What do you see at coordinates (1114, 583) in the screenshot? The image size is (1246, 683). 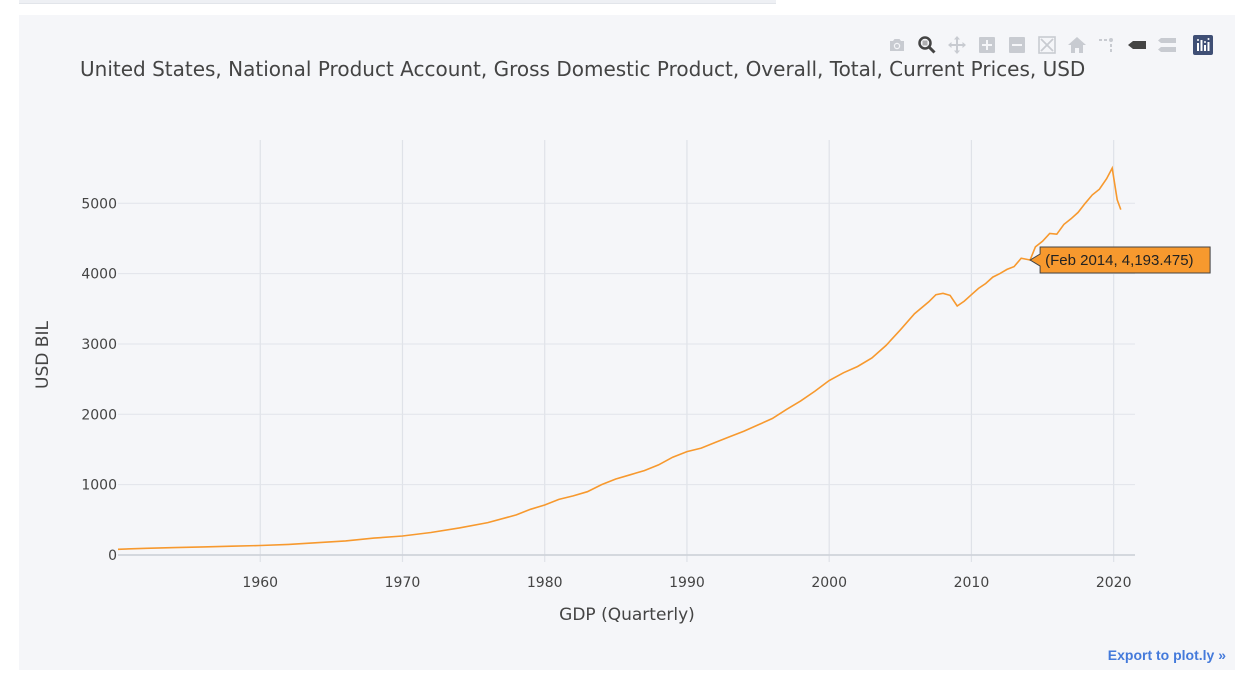 I see `x-tick-label: 2020` at bounding box center [1114, 583].